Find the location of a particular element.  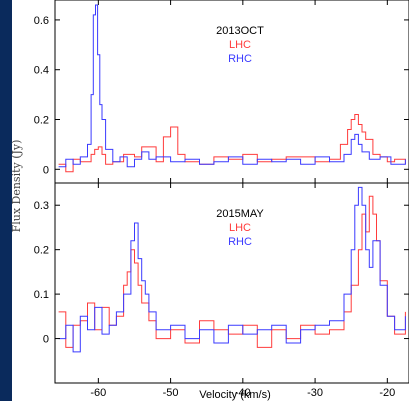

x-tick-label: -40 is located at coordinates (243, 393).